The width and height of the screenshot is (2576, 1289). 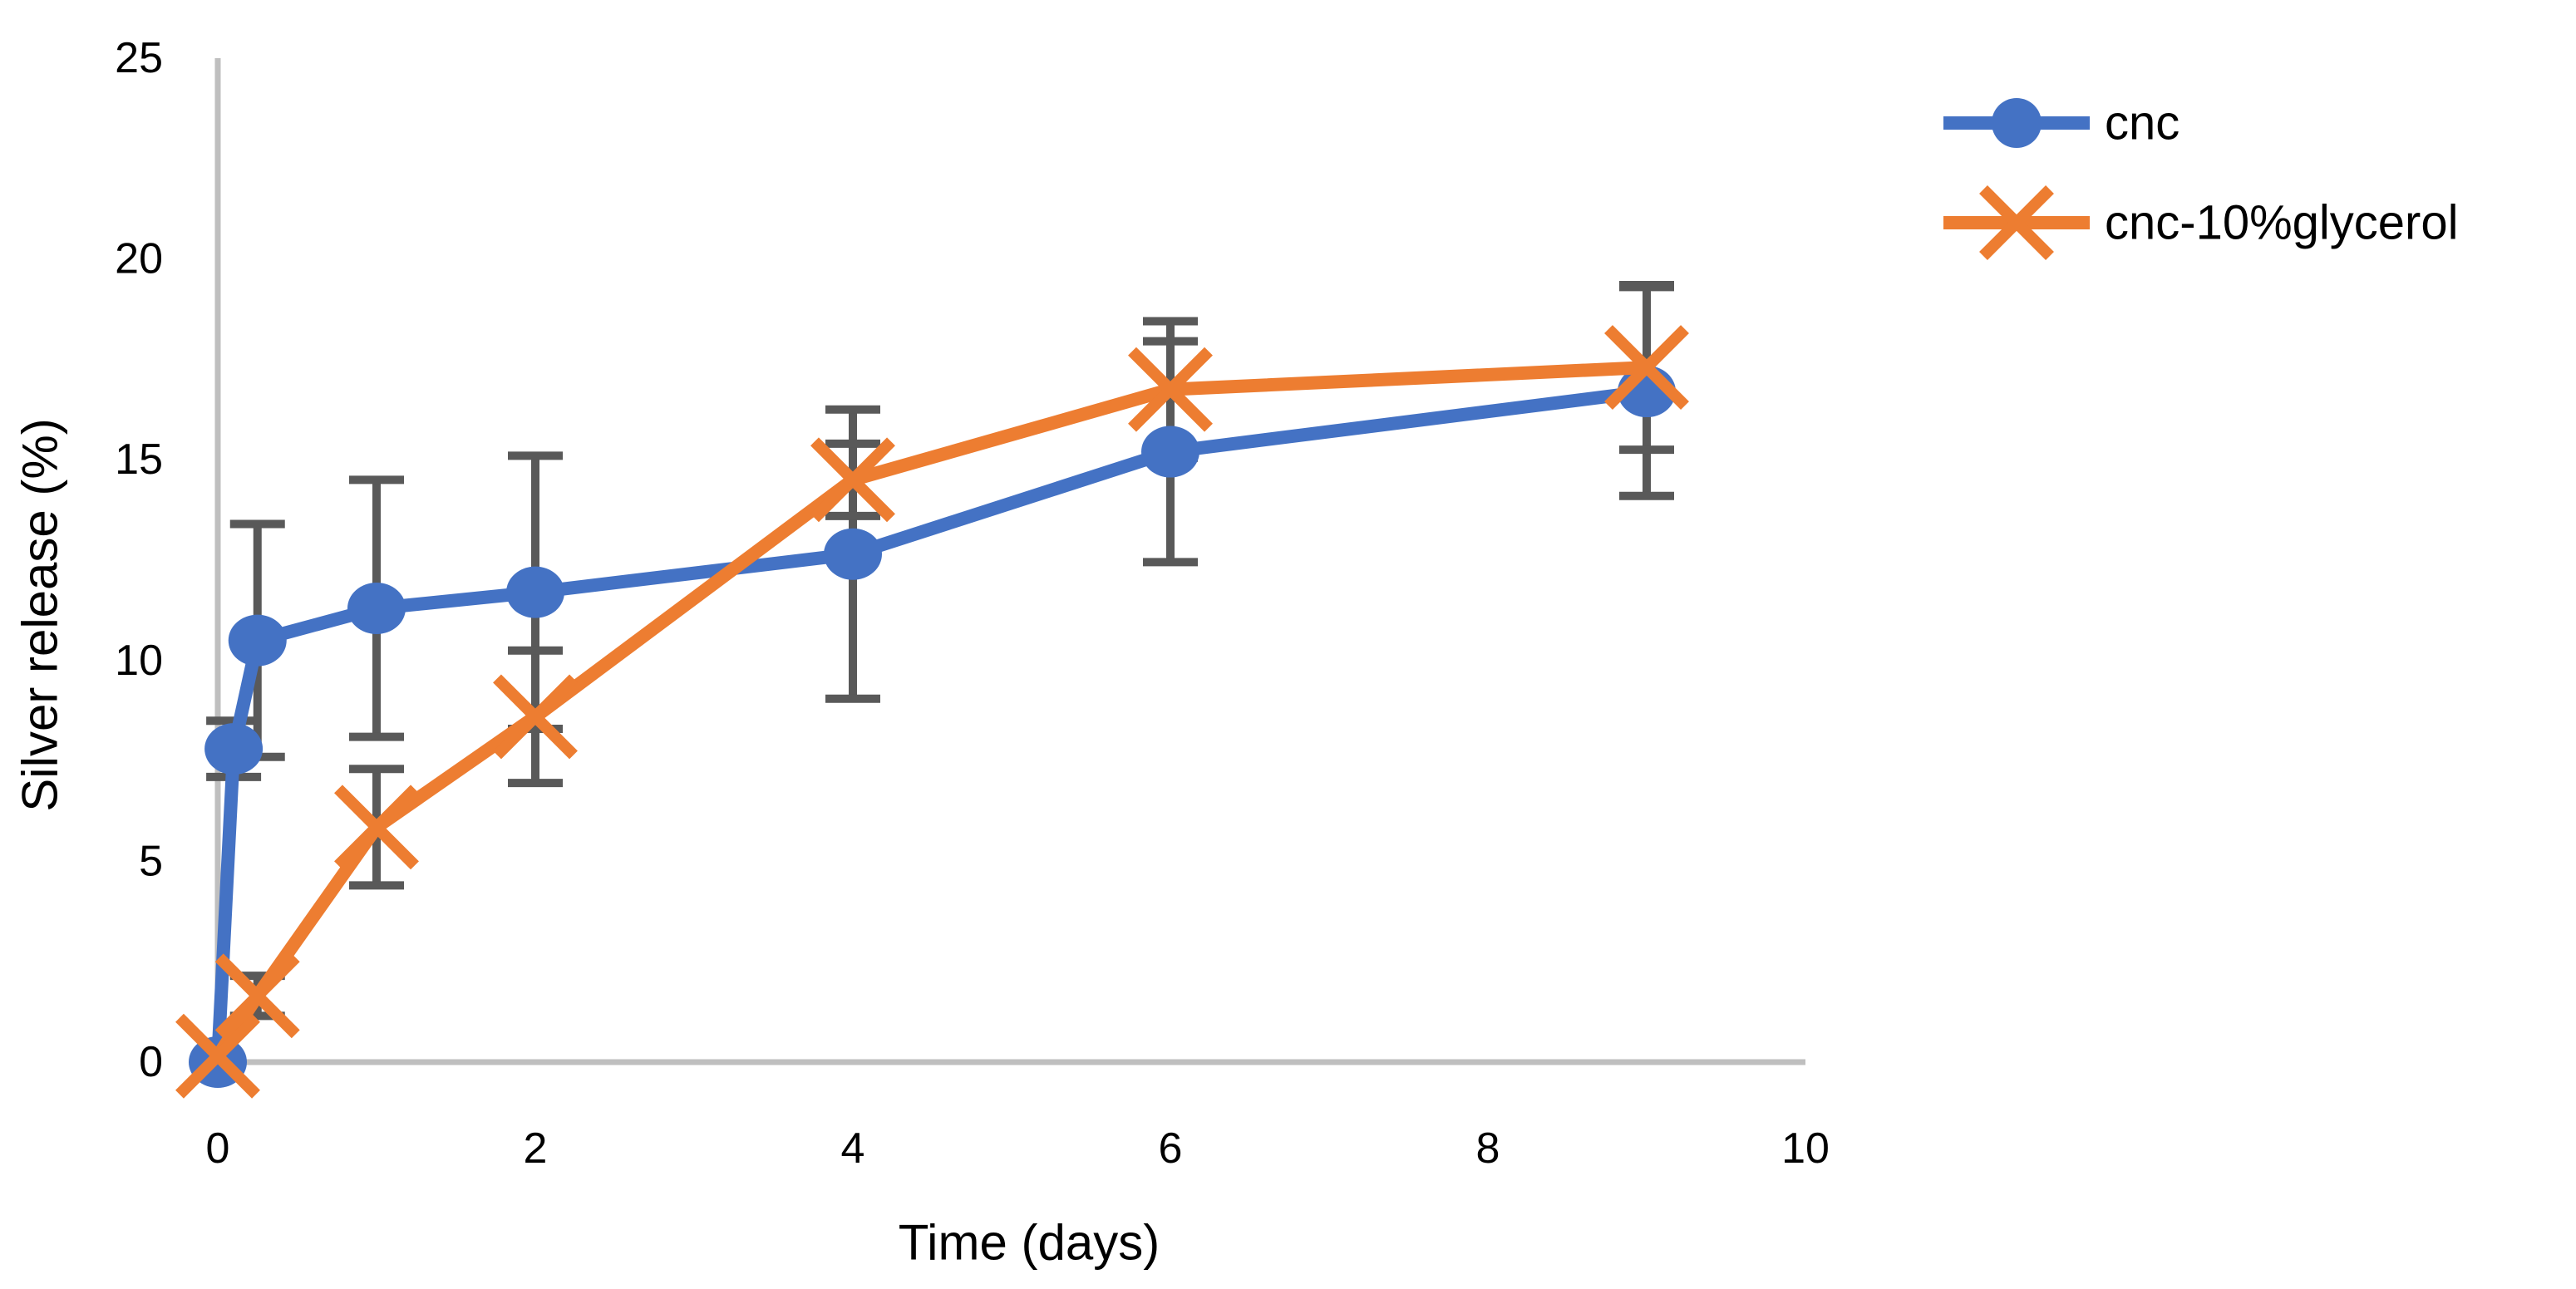 I want to click on y-tick-label: 0, so click(x=151, y=1062).